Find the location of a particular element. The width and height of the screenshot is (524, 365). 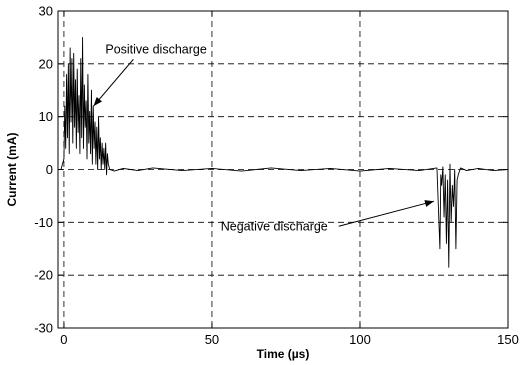

arrowhead-positive-discharge is located at coordinates (97, 102).